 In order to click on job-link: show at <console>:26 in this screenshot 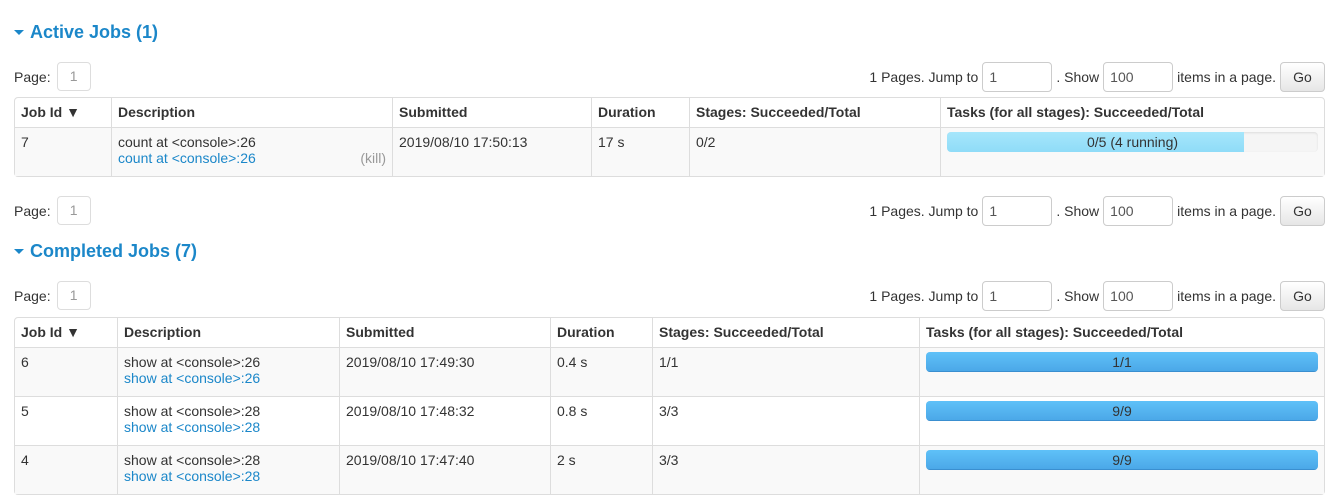, I will do `click(192, 378)`.